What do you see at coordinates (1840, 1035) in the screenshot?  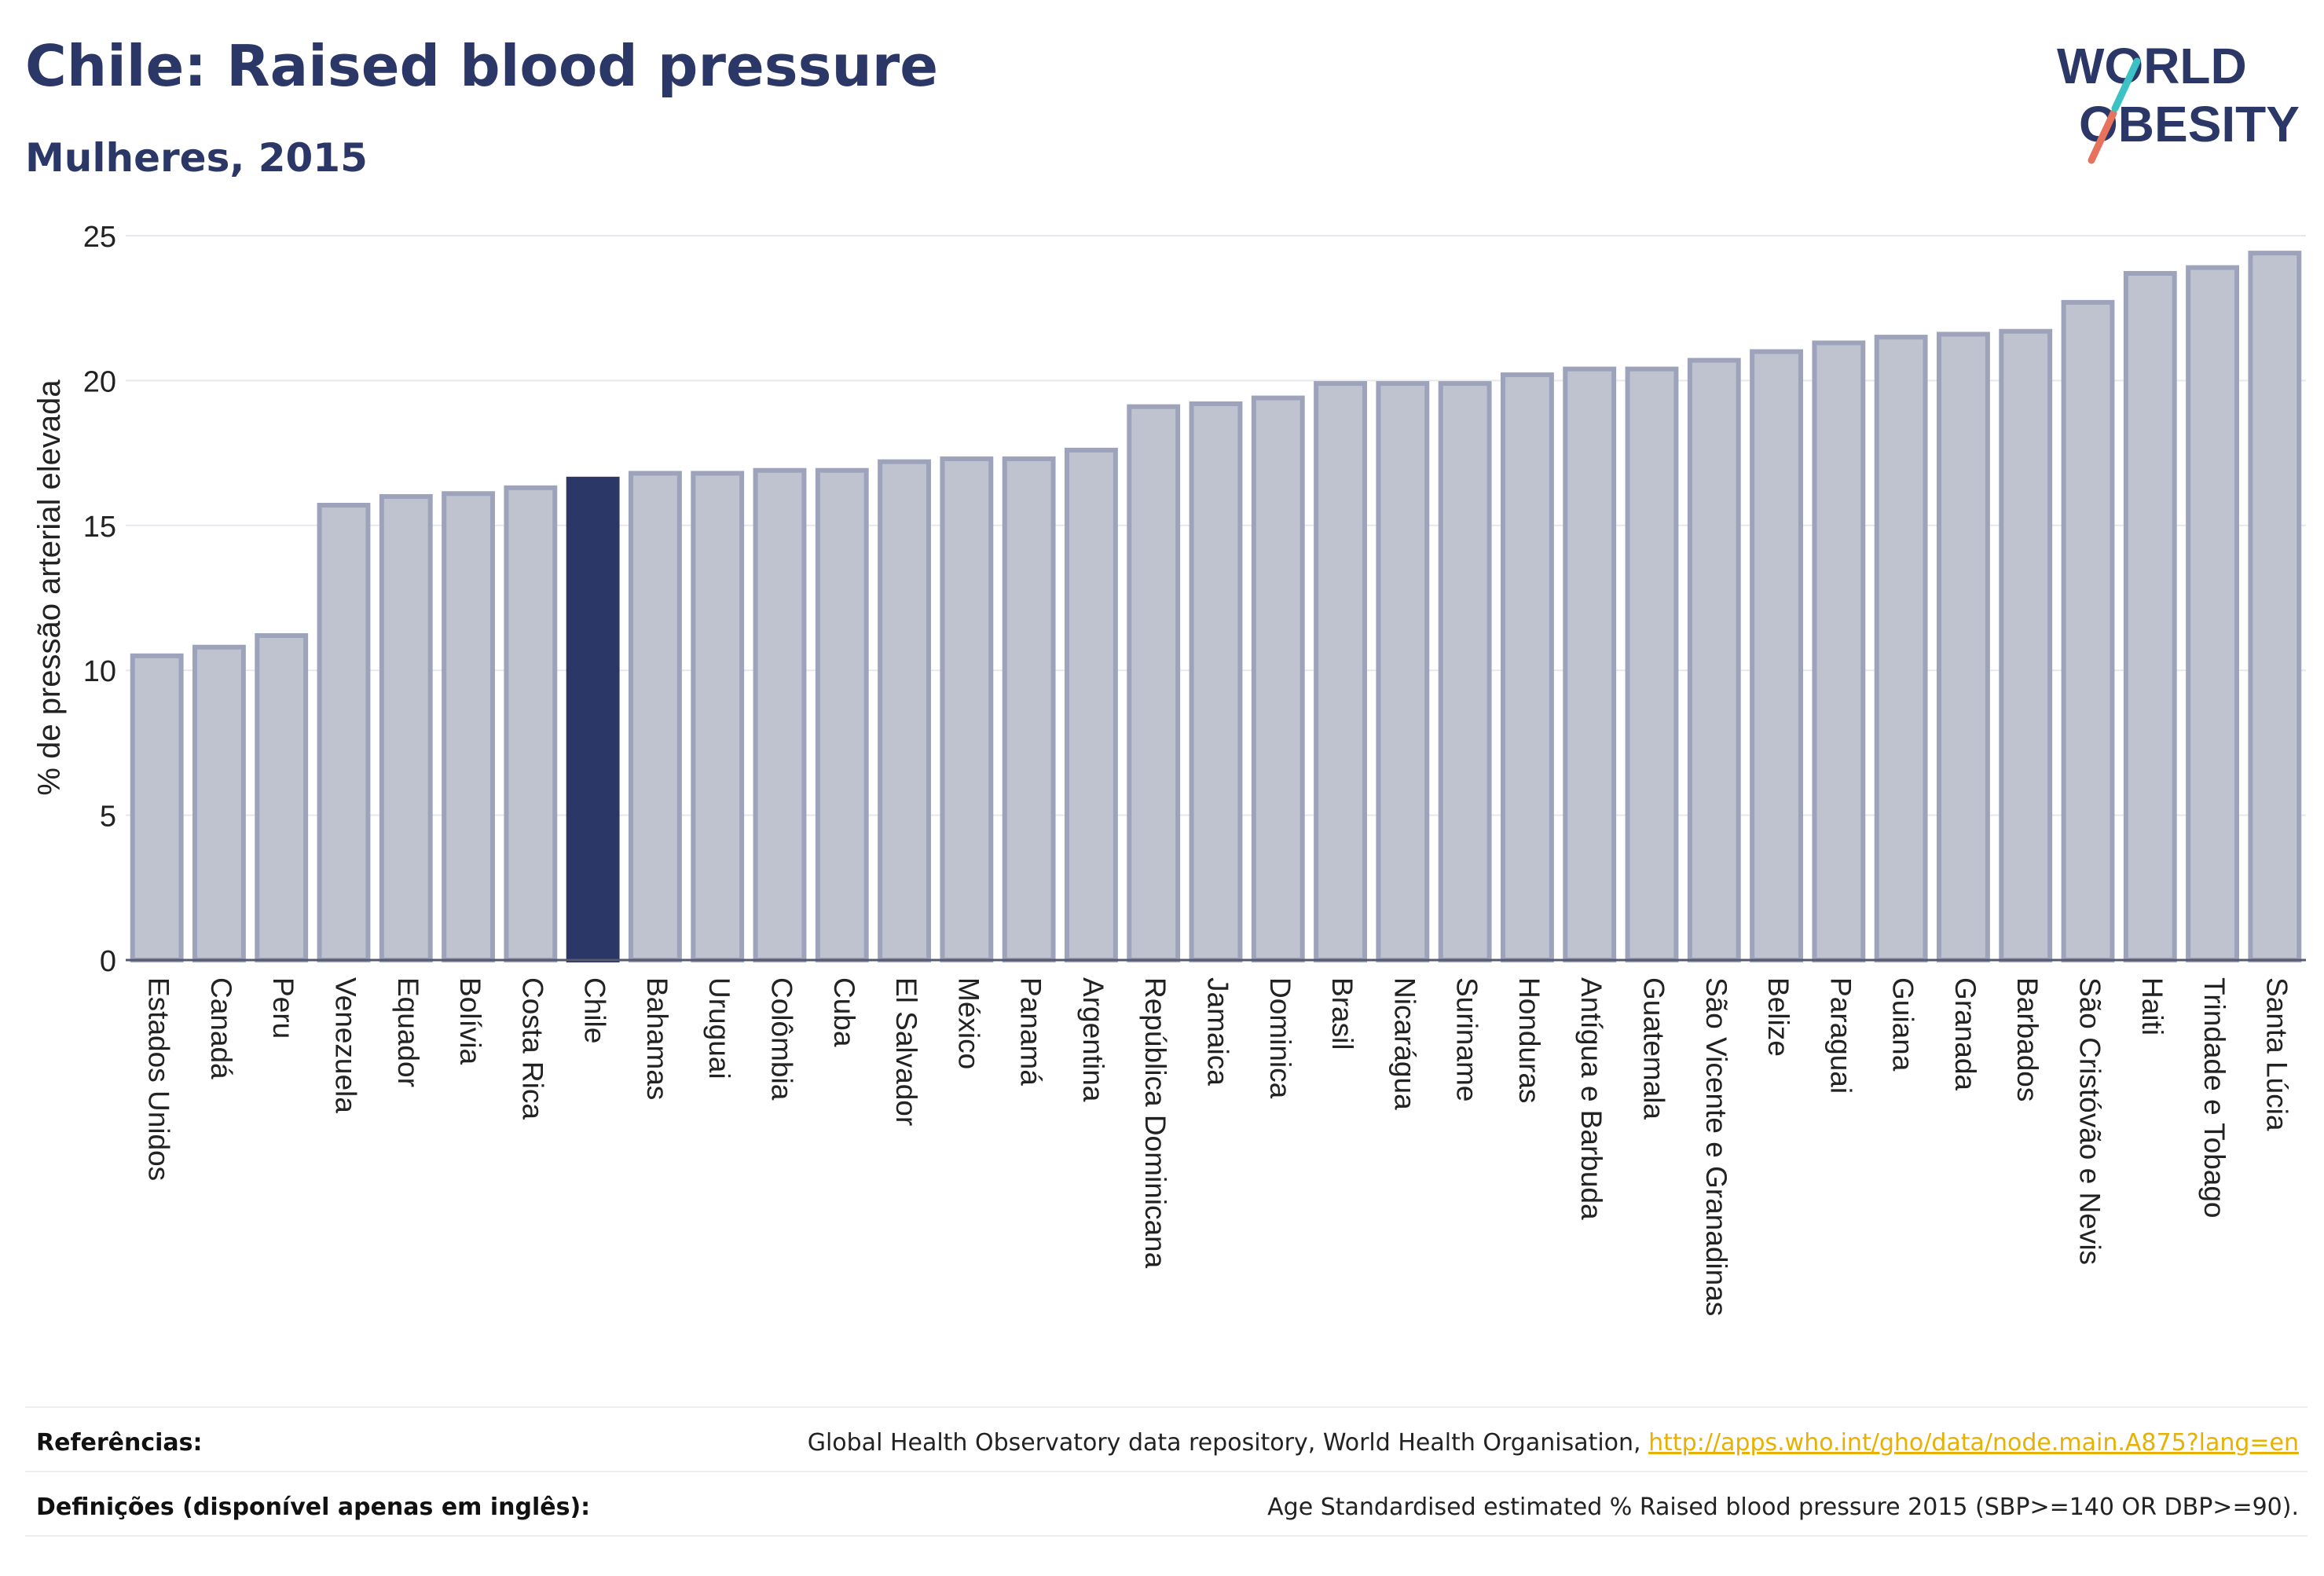 I see `x-tick-label: Paraguai` at bounding box center [1840, 1035].